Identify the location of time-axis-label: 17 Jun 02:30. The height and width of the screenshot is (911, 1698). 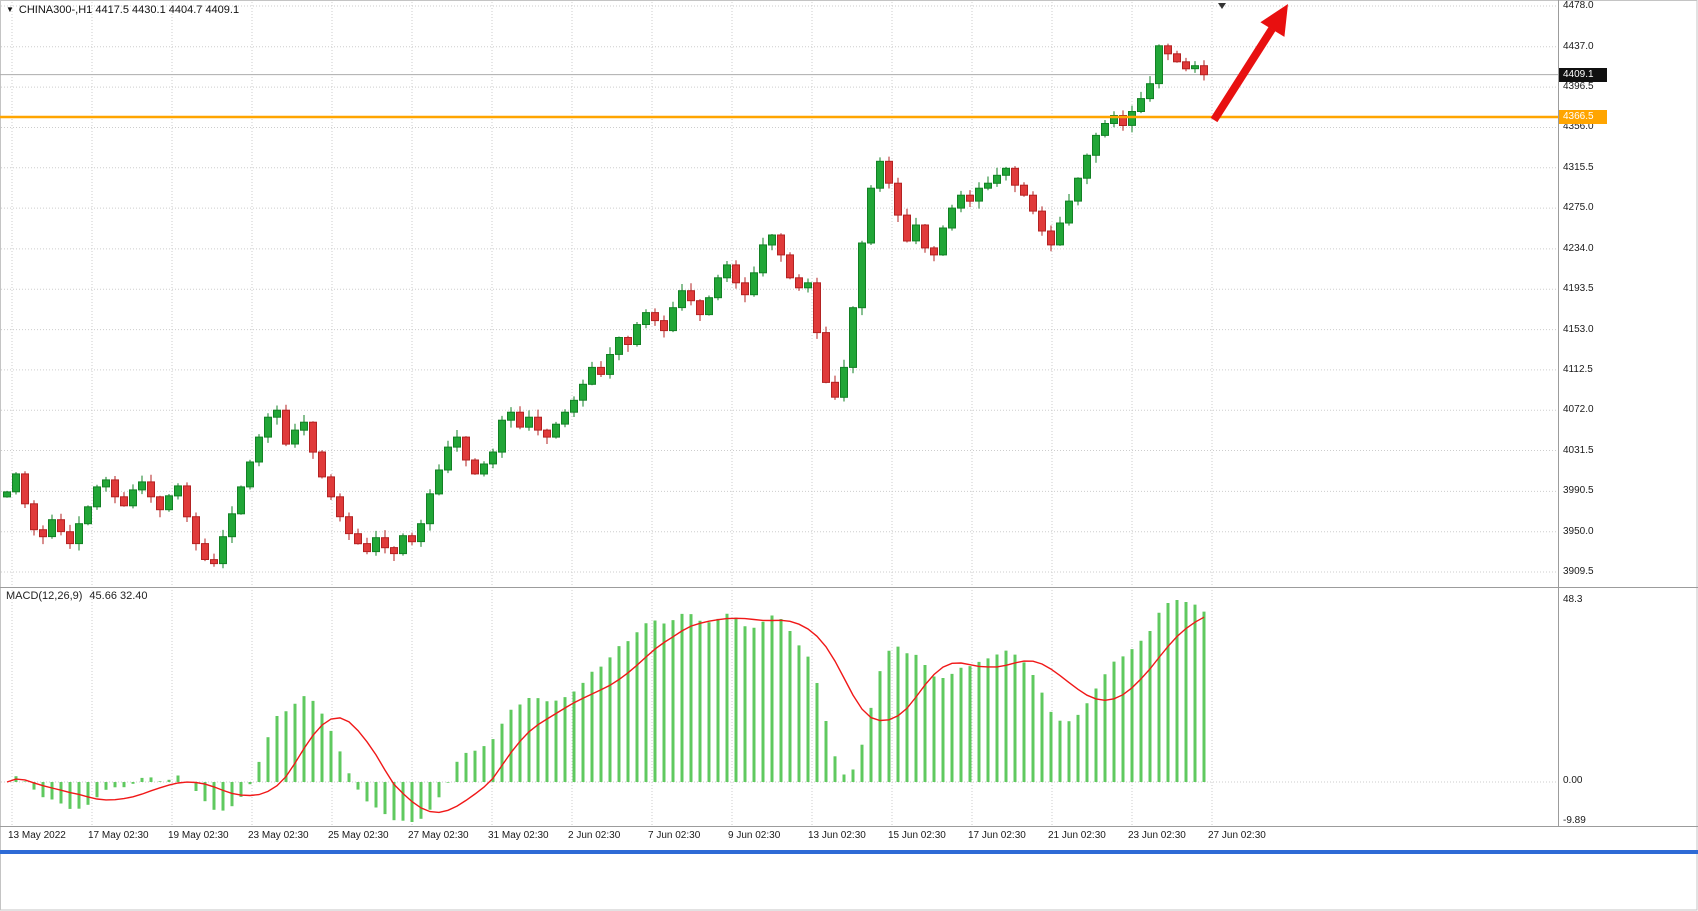
(997, 835).